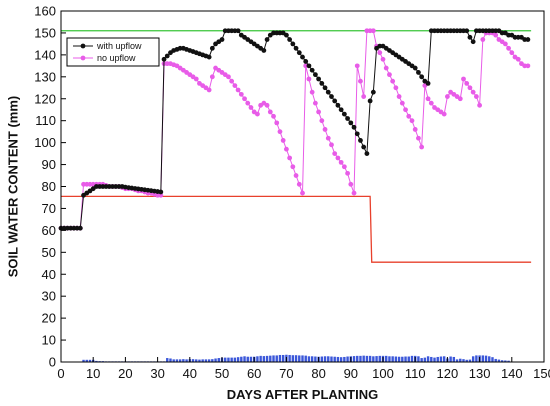 This screenshot has width=550, height=406. I want to click on x-tick-label: 150, so click(541, 373).